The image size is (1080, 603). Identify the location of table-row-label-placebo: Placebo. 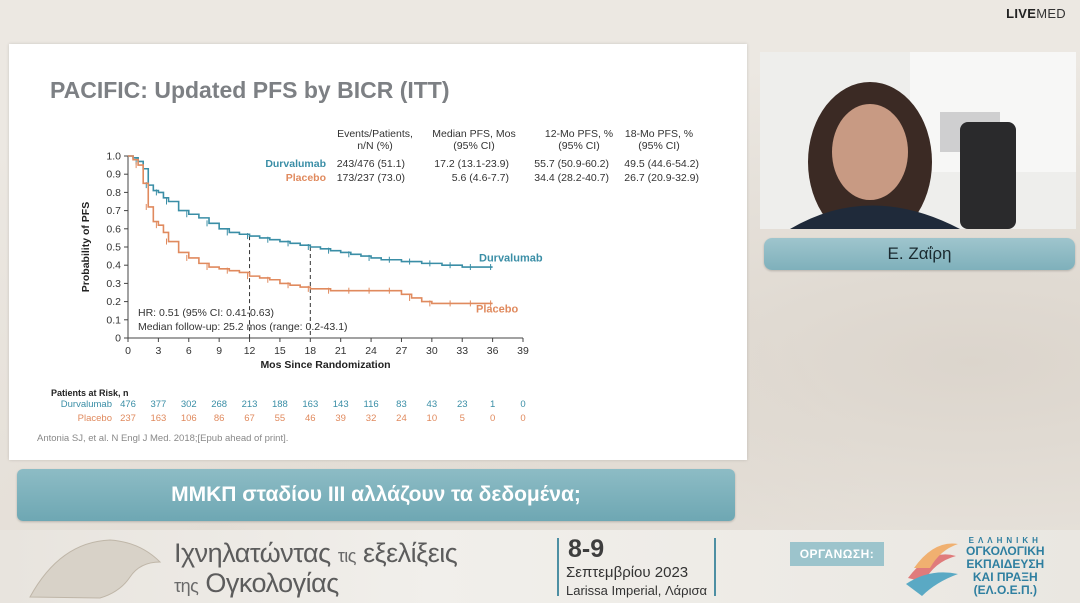
(305, 178).